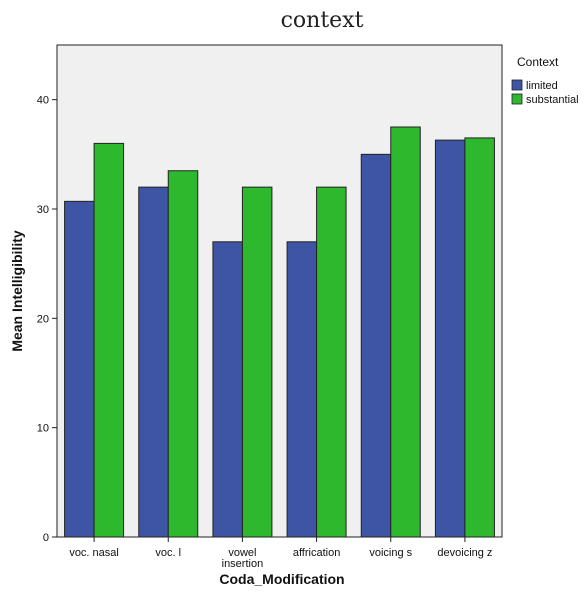  I want to click on x-axis-label: Coda_Modification, so click(281, 579).